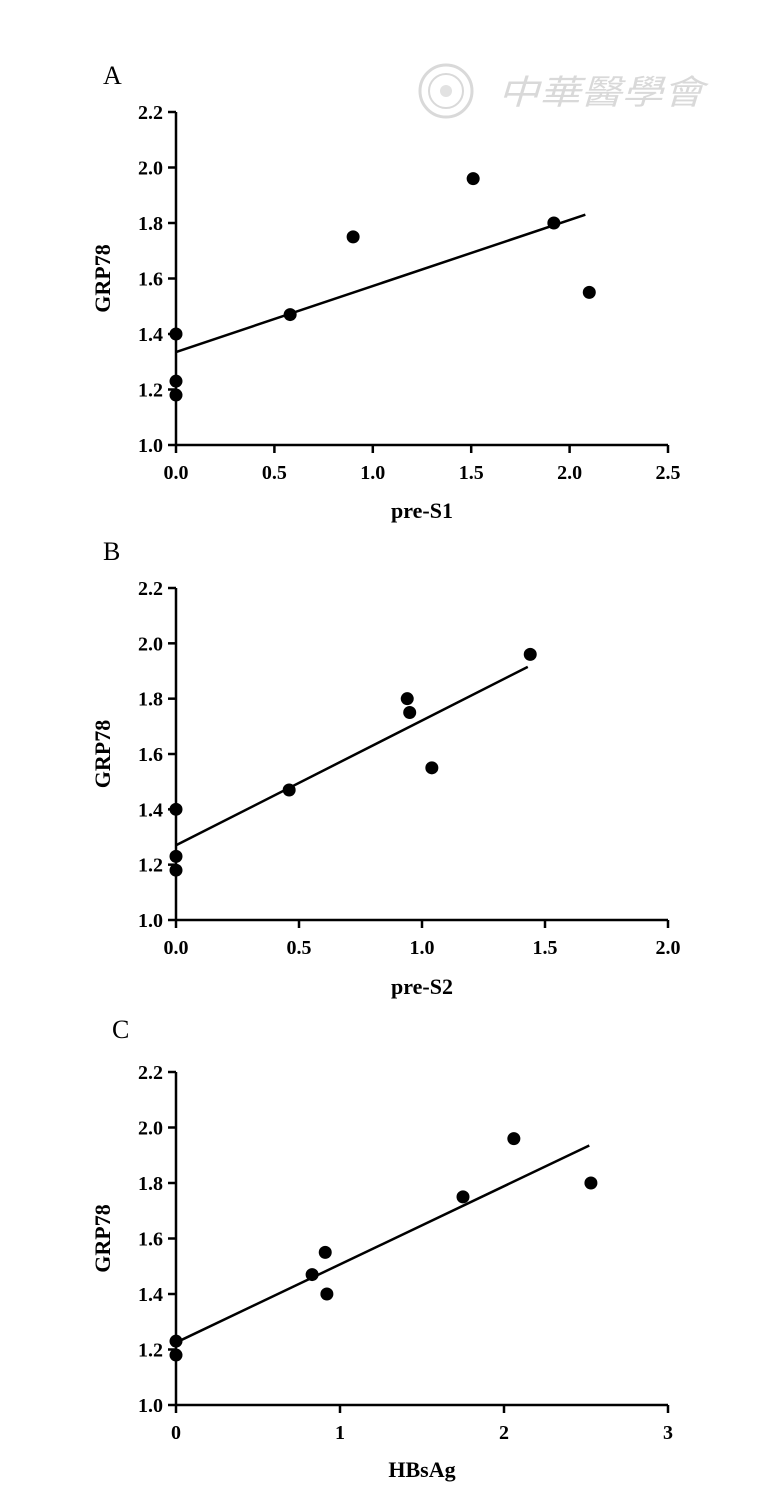 Image resolution: width=758 pixels, height=1505 pixels. Describe the element at coordinates (604, 93) in the screenshot. I see `watermark-text: 中華醫學會` at that location.